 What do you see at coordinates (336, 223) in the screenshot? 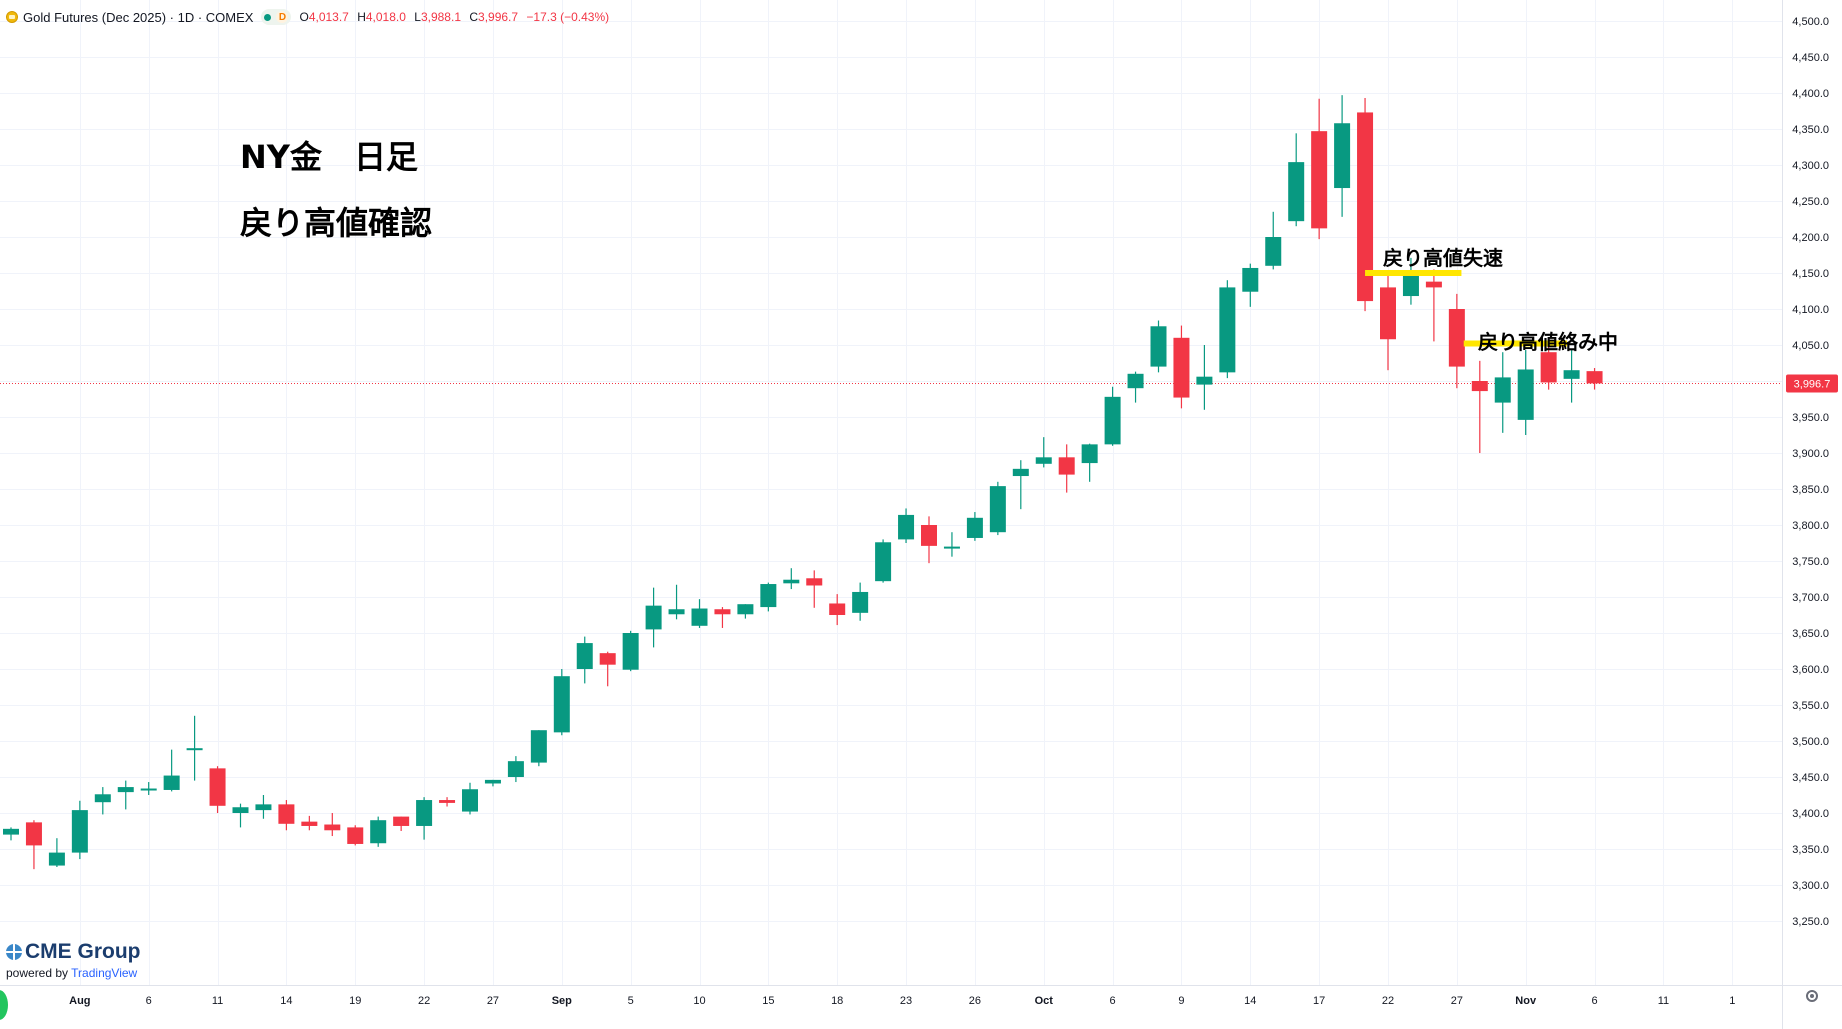
I see `chart-subtitle-annotation: 戻り高値確認` at bounding box center [336, 223].